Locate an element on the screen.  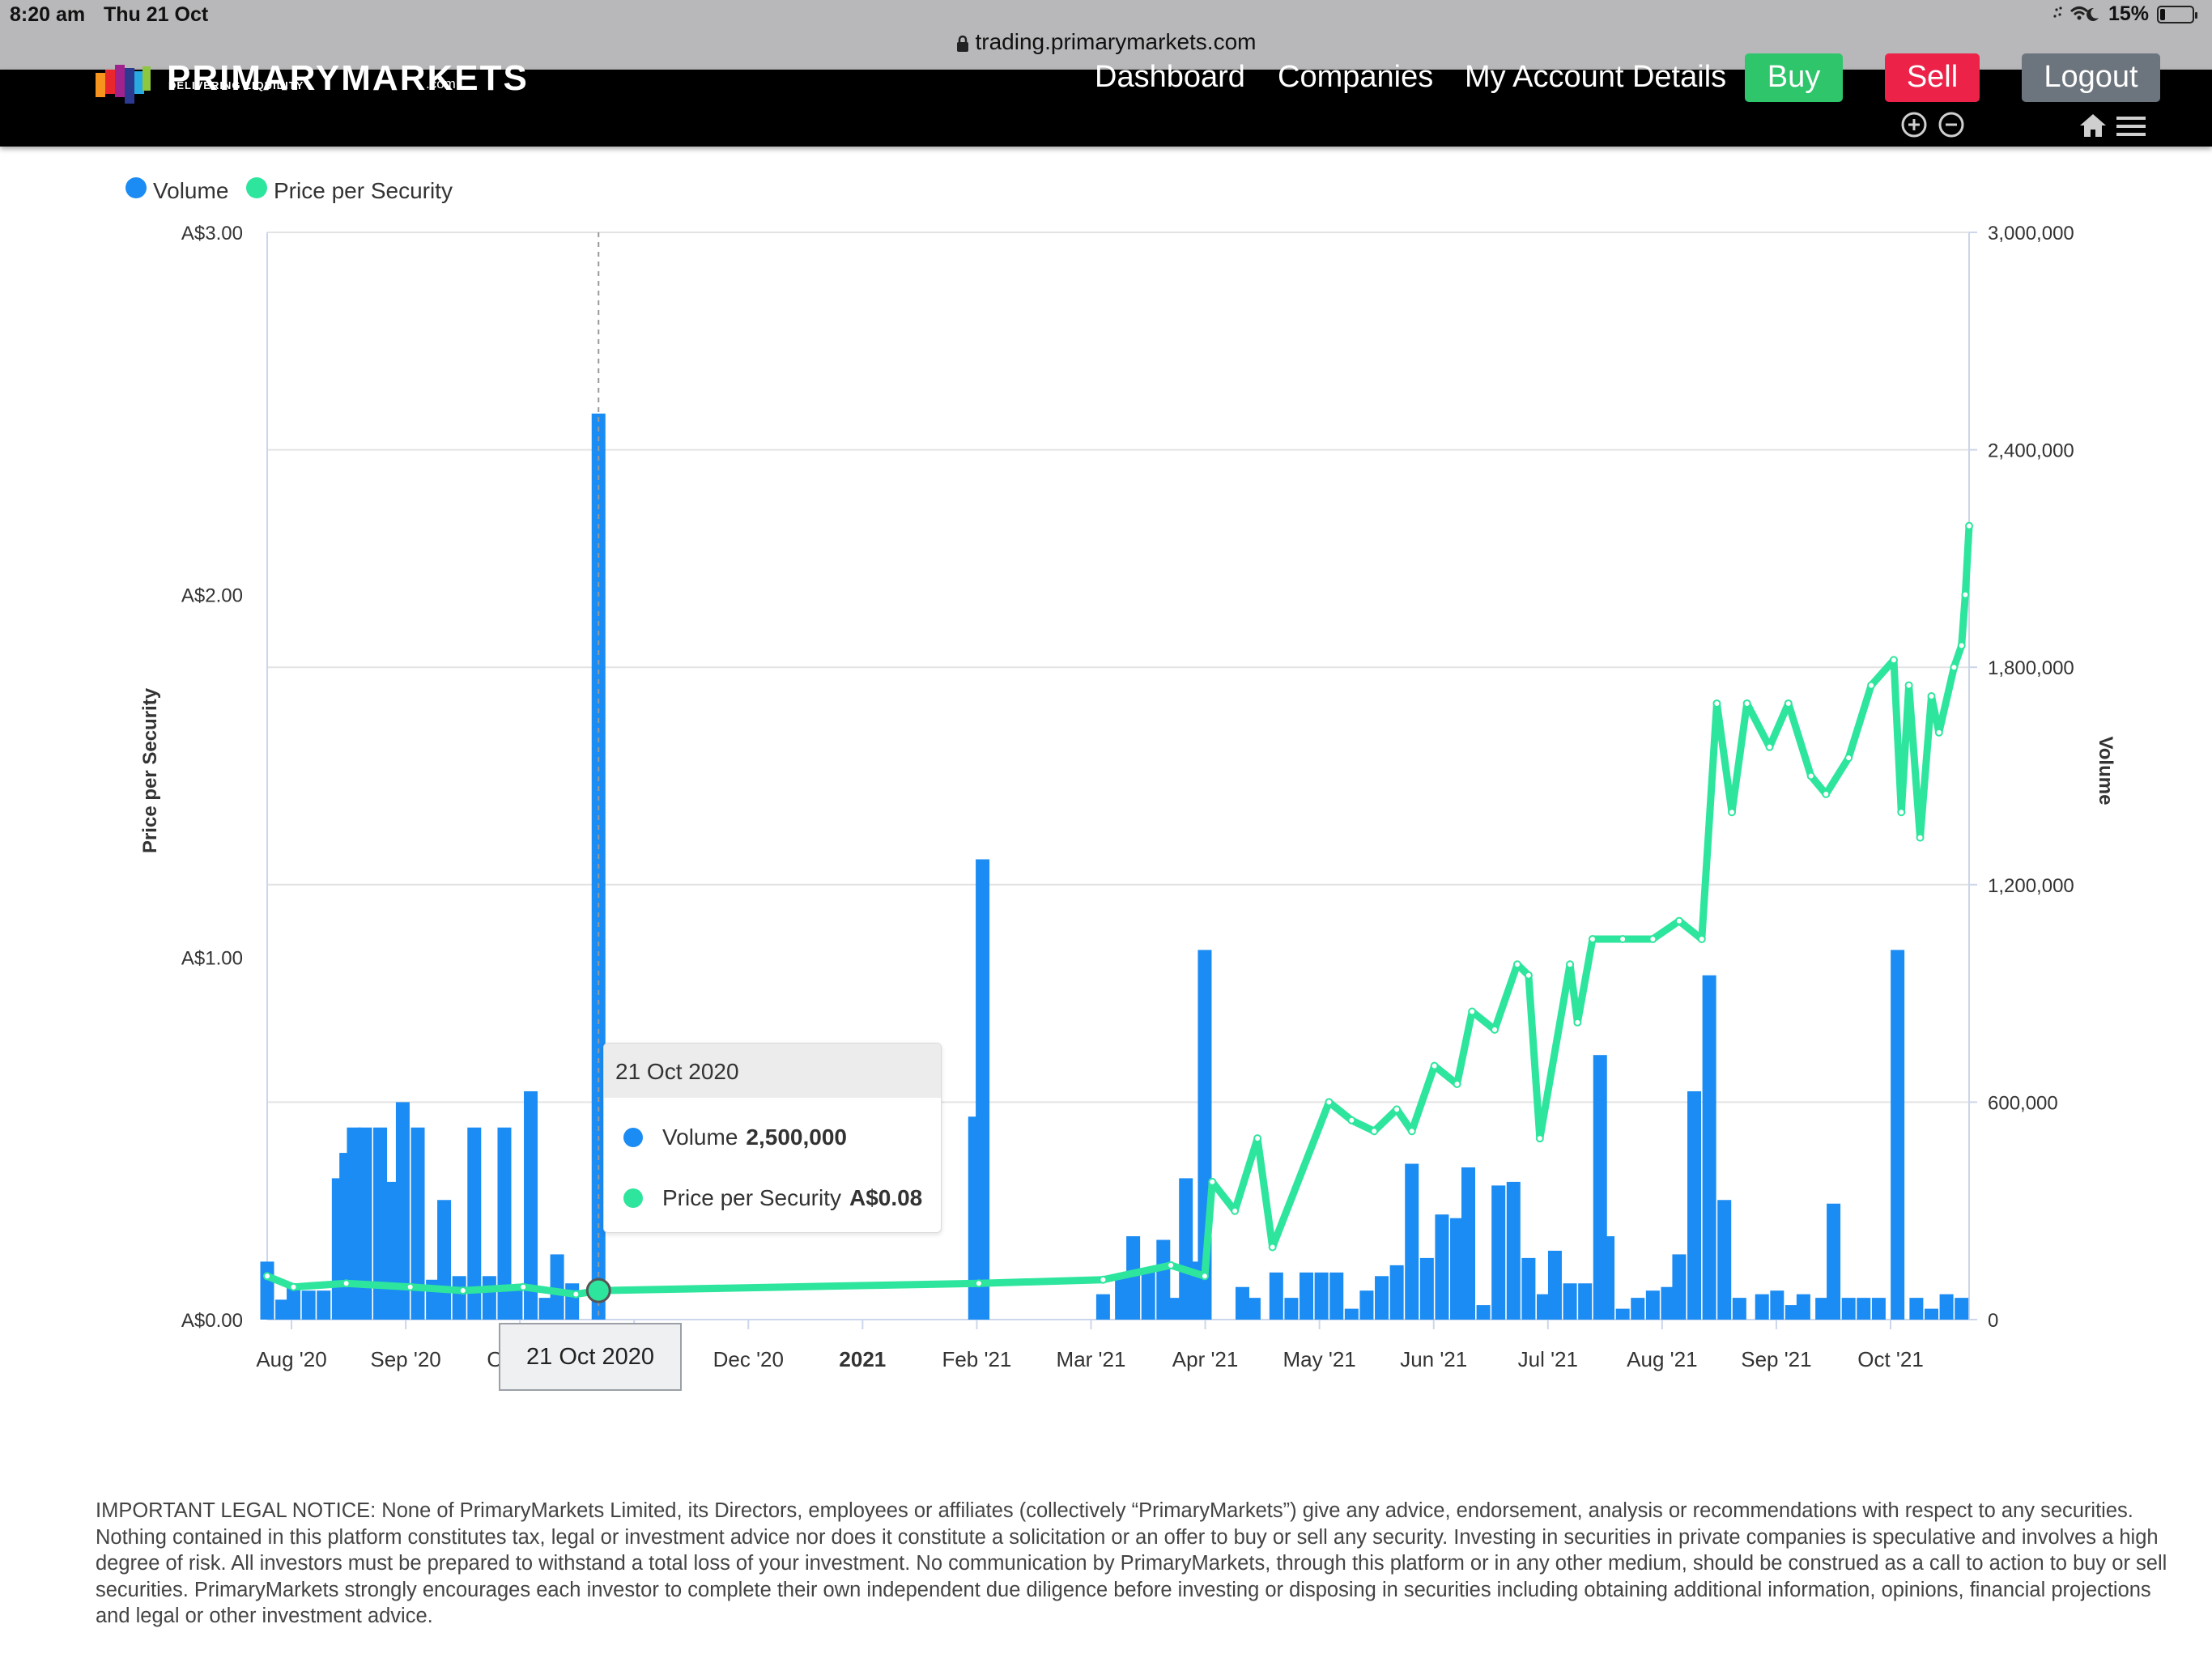
logo-text: PRIMARYMARKETS is located at coordinates (348, 78).